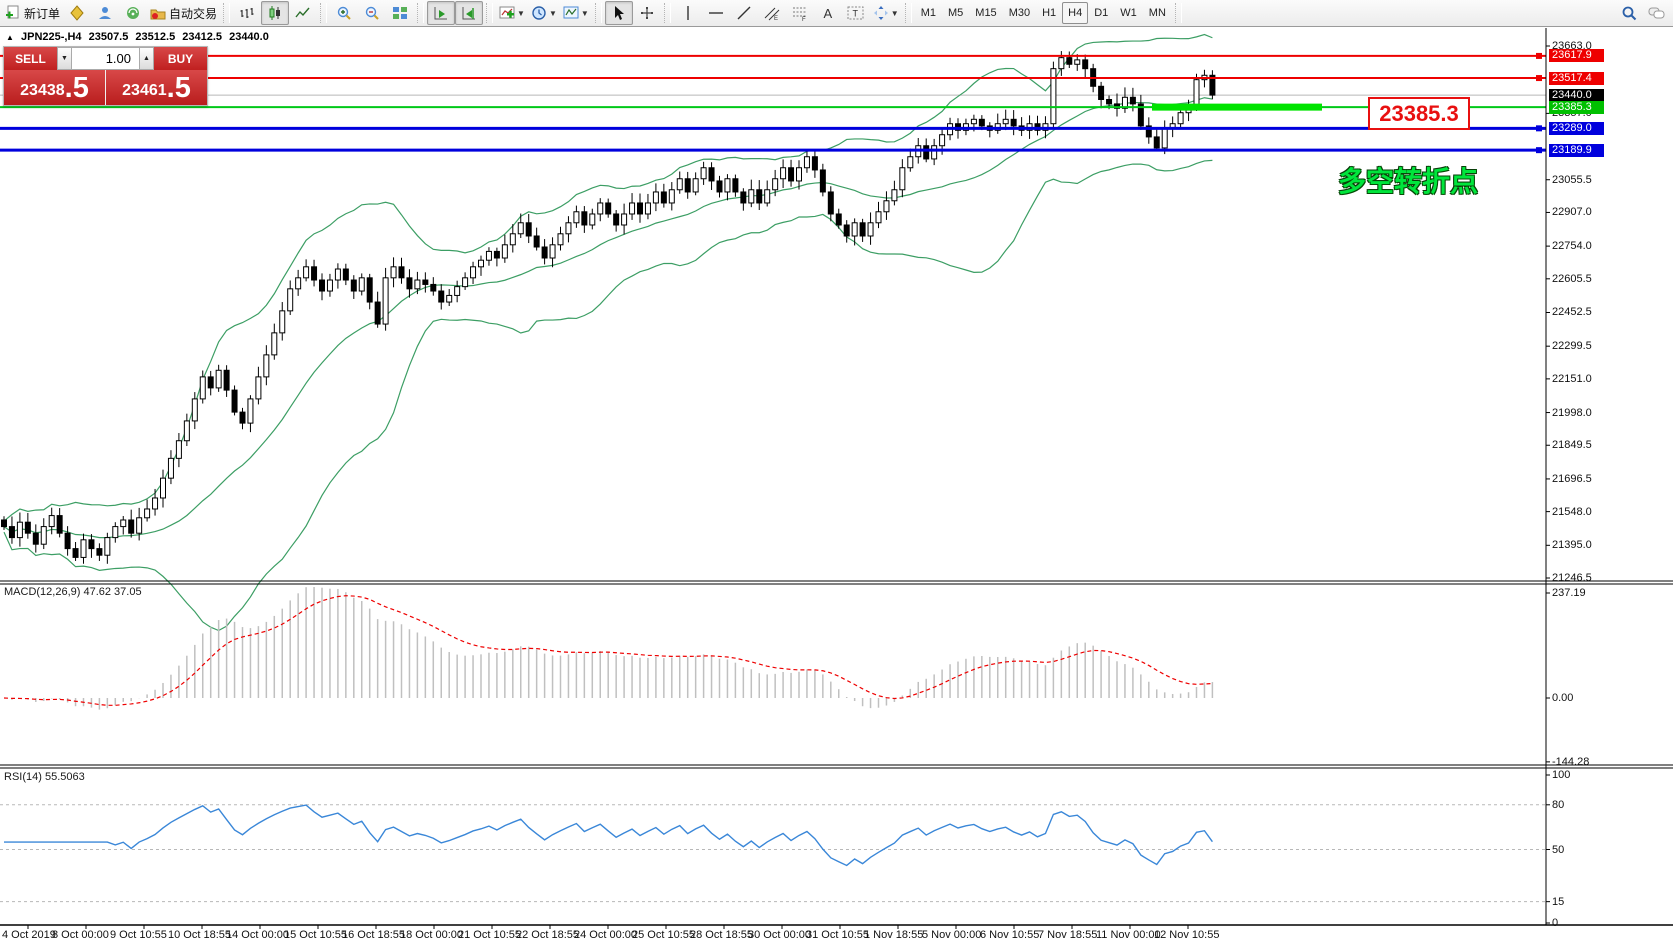 This screenshot has width=1673, height=951. I want to click on rsi-axis-tick: 0, so click(1555, 923).